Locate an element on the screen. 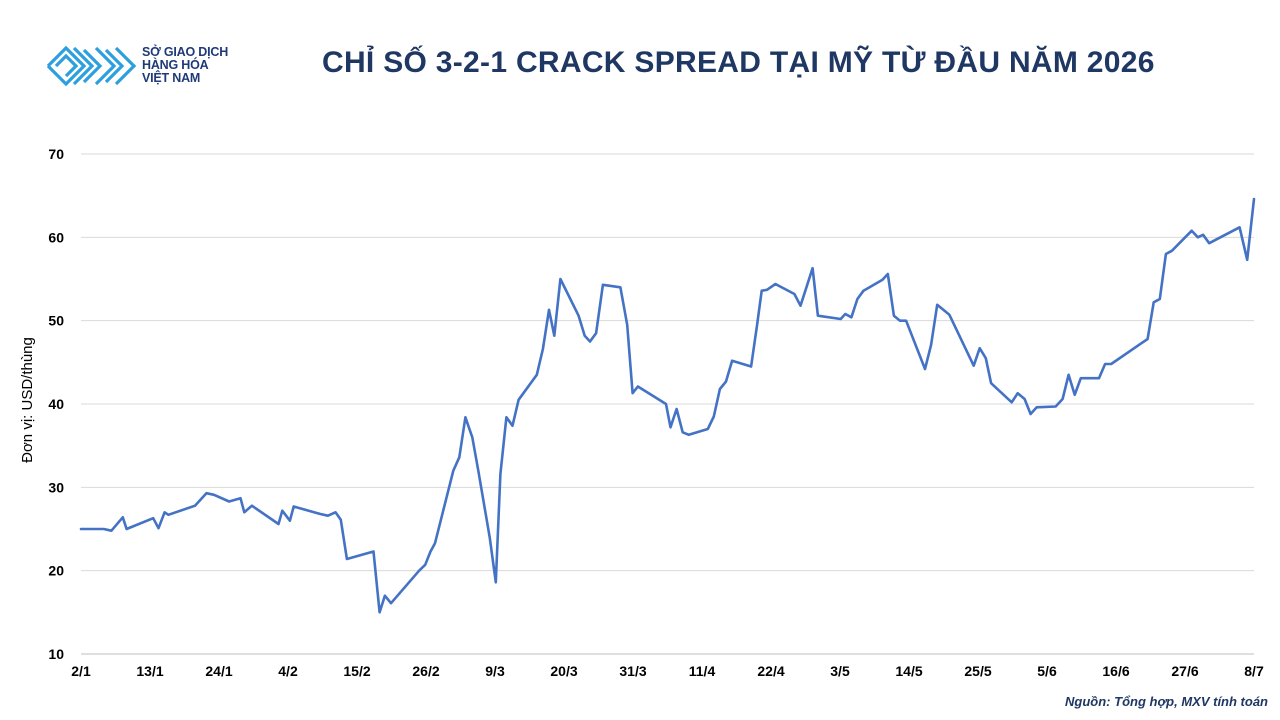 This screenshot has height=720, width=1280. x-tick-label: 22/4 is located at coordinates (770, 671).